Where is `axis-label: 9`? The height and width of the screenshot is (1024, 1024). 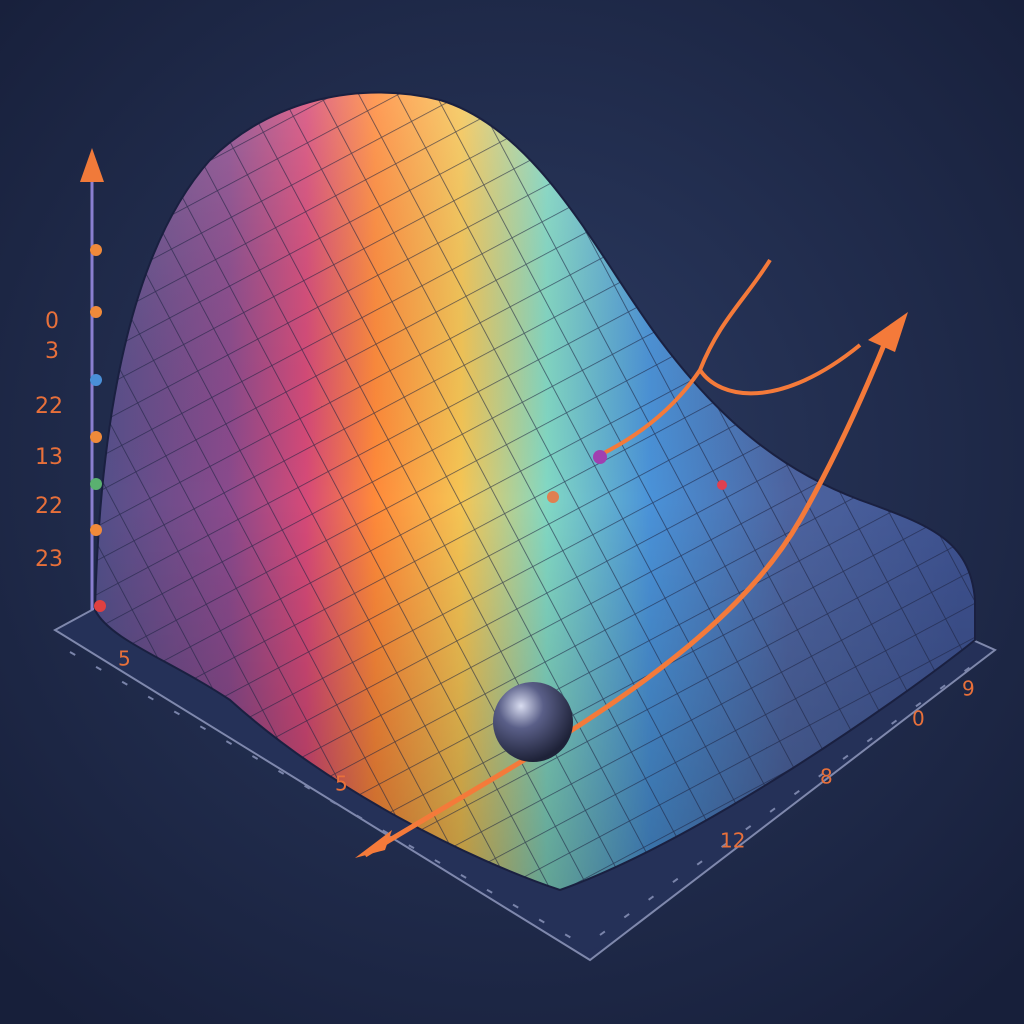 axis-label: 9 is located at coordinates (968, 689).